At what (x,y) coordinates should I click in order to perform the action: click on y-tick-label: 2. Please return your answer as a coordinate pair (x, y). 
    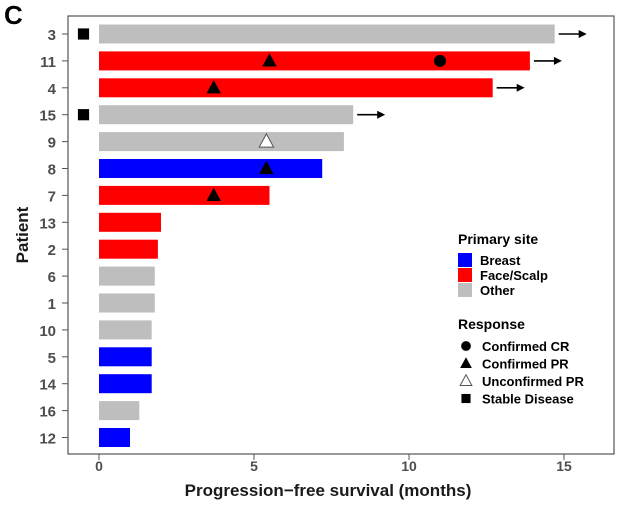
    Looking at the image, I should click on (52, 250).